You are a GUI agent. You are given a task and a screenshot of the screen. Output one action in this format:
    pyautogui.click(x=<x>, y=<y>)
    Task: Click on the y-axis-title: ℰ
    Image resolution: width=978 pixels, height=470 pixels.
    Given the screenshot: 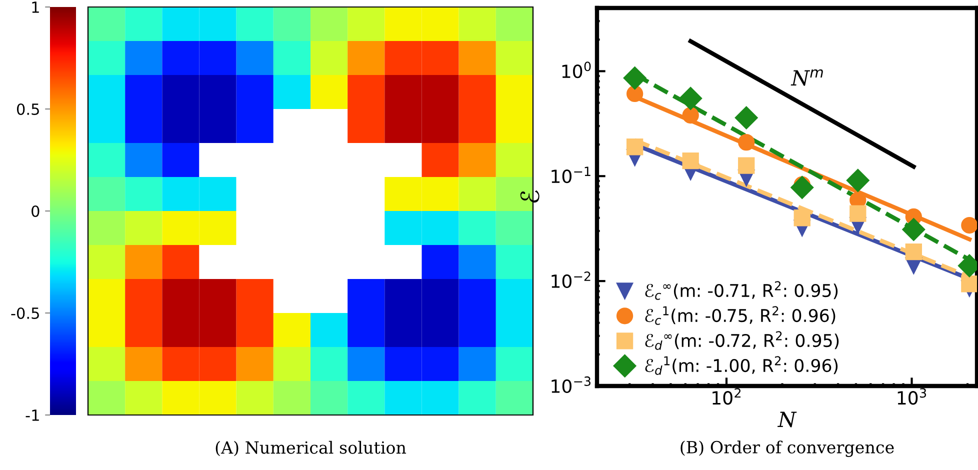 What is the action you would take?
    pyautogui.click(x=530, y=196)
    